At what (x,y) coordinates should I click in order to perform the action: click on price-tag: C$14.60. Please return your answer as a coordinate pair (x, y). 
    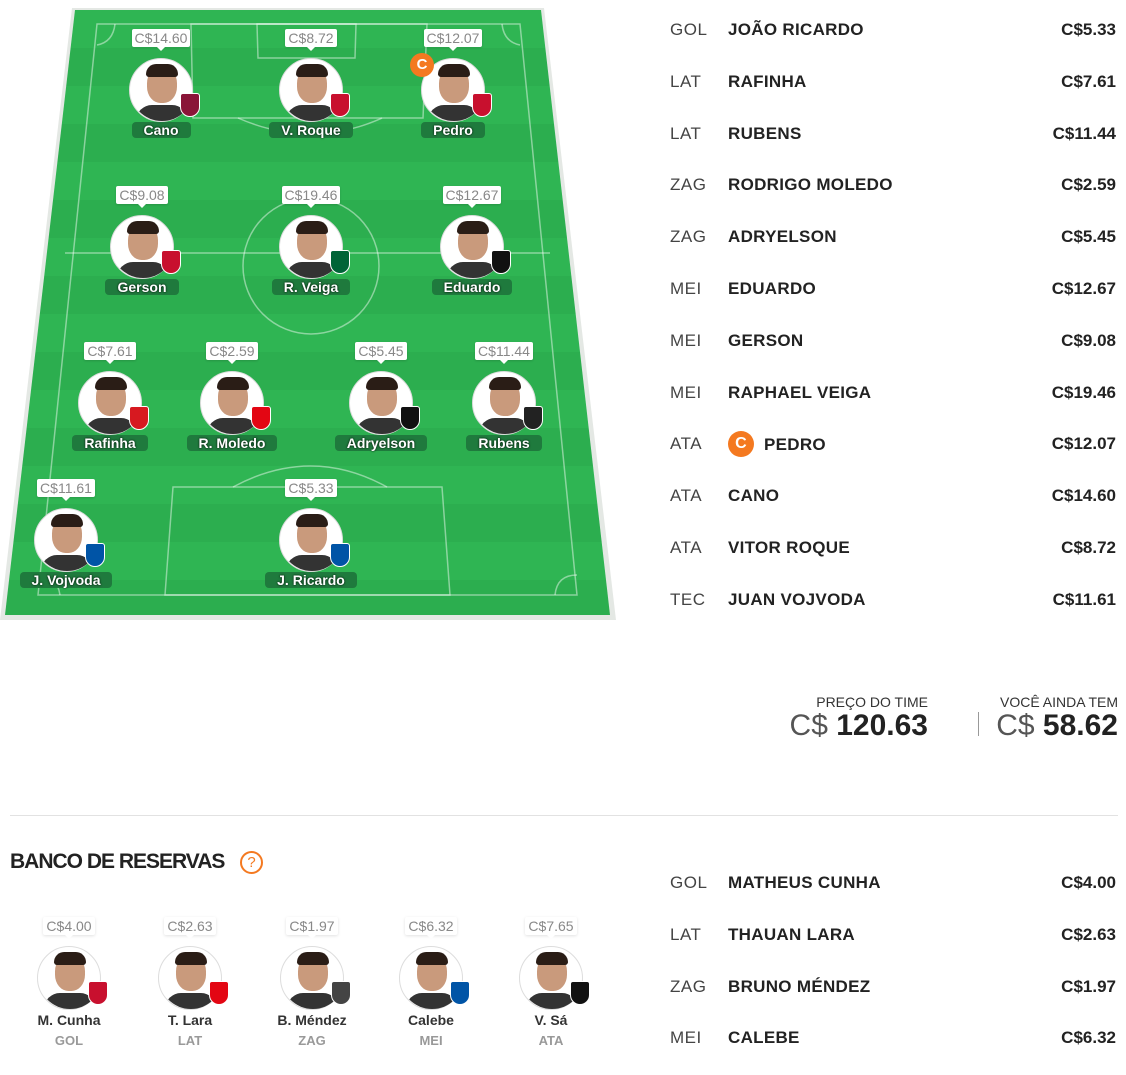
    Looking at the image, I should click on (161, 40).